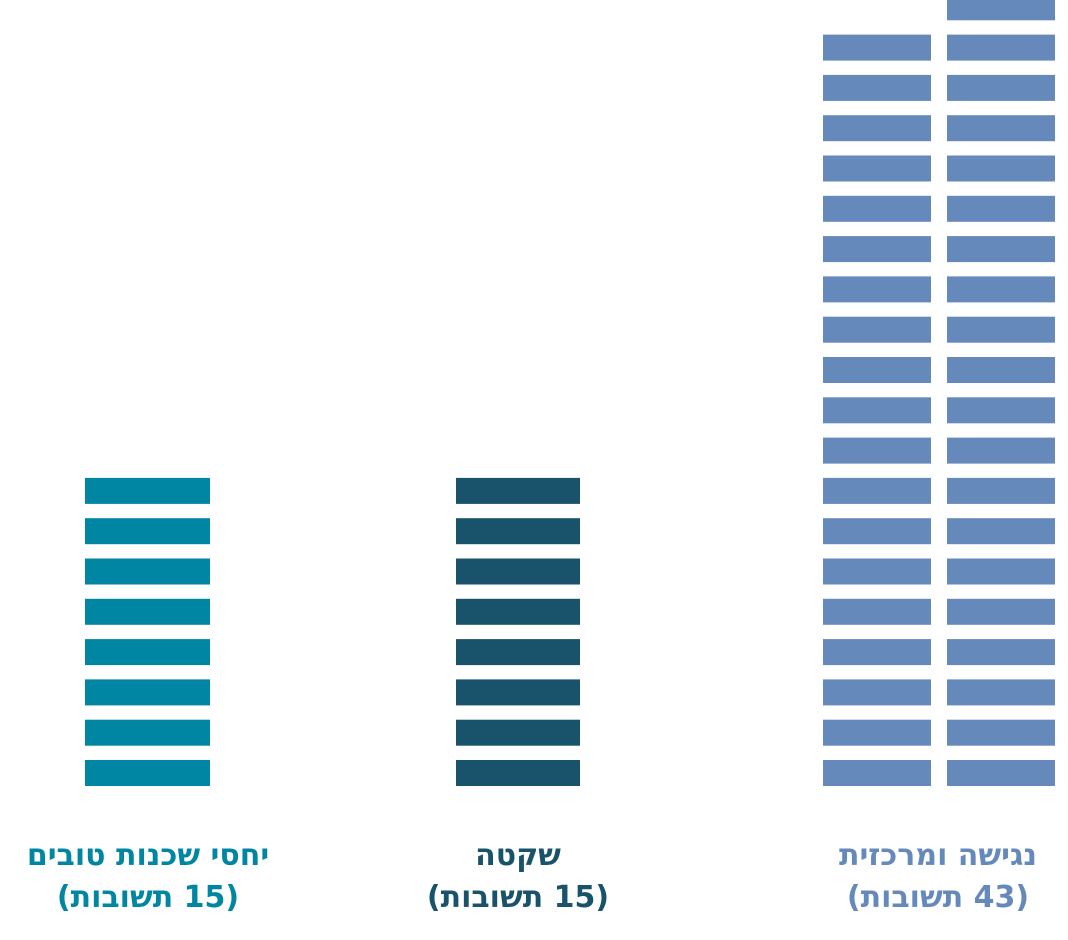 The image size is (1068, 940). What do you see at coordinates (938, 855) in the screenshot?
I see `category-name: נגישה ומרכזית` at bounding box center [938, 855].